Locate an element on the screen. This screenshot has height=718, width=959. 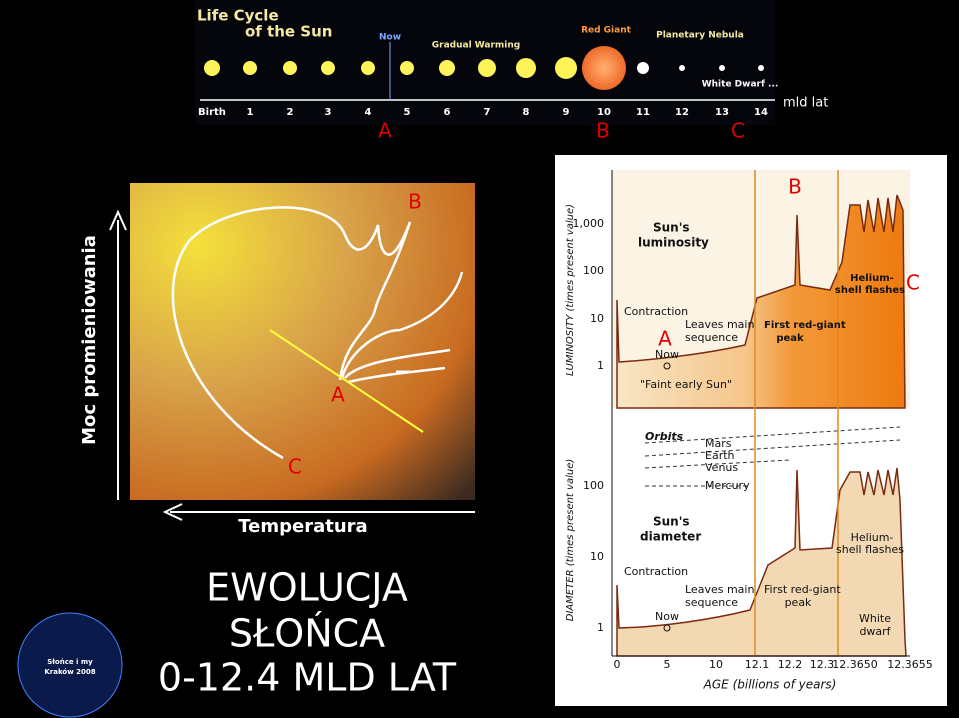
label: 14 is located at coordinates (761, 112).